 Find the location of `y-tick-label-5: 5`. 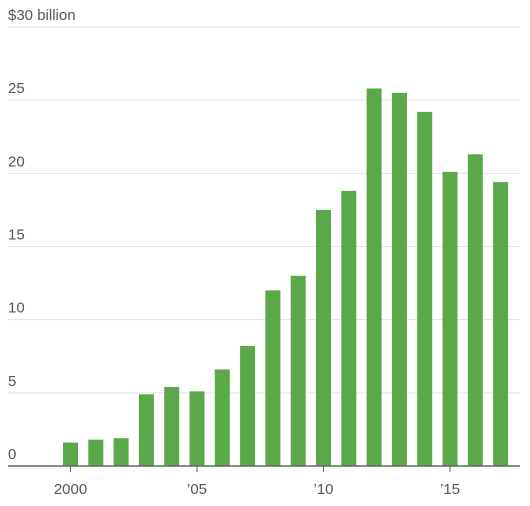

y-tick-label-5: 5 is located at coordinates (12, 381).